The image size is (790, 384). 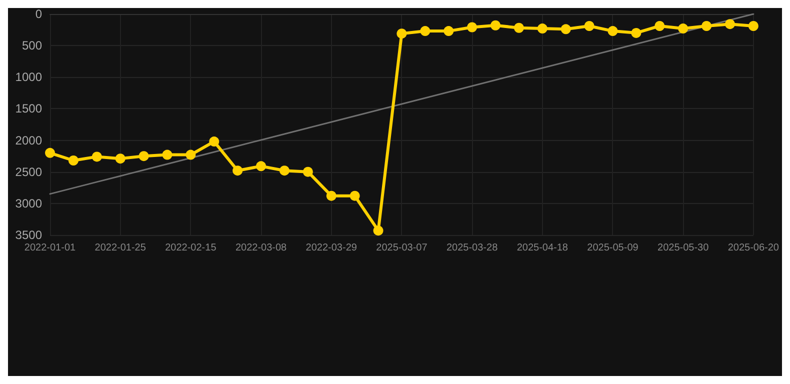 What do you see at coordinates (332, 248) in the screenshot?
I see `x-tick-label: 2022-03-29` at bounding box center [332, 248].